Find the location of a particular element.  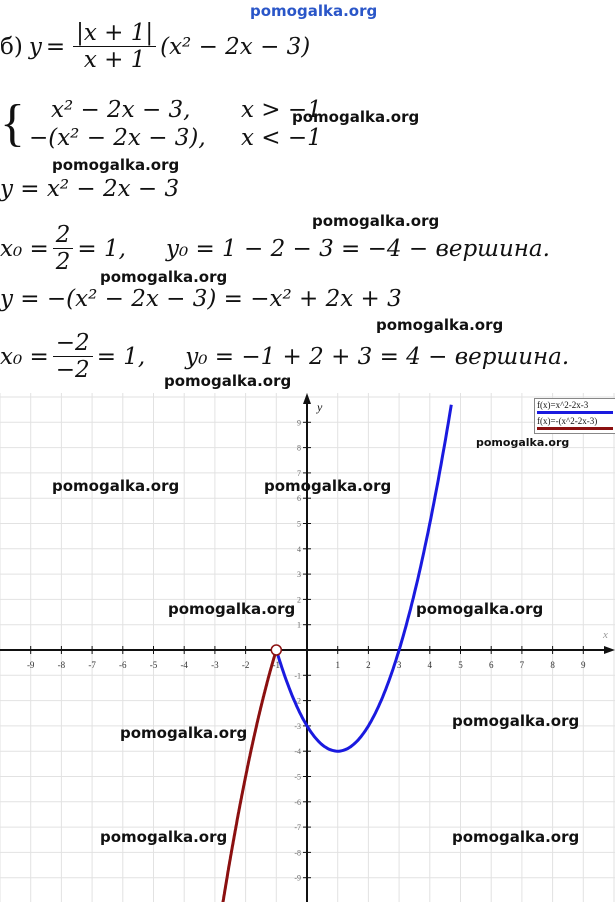

y-tick-label: 1 is located at coordinates (299, 625).